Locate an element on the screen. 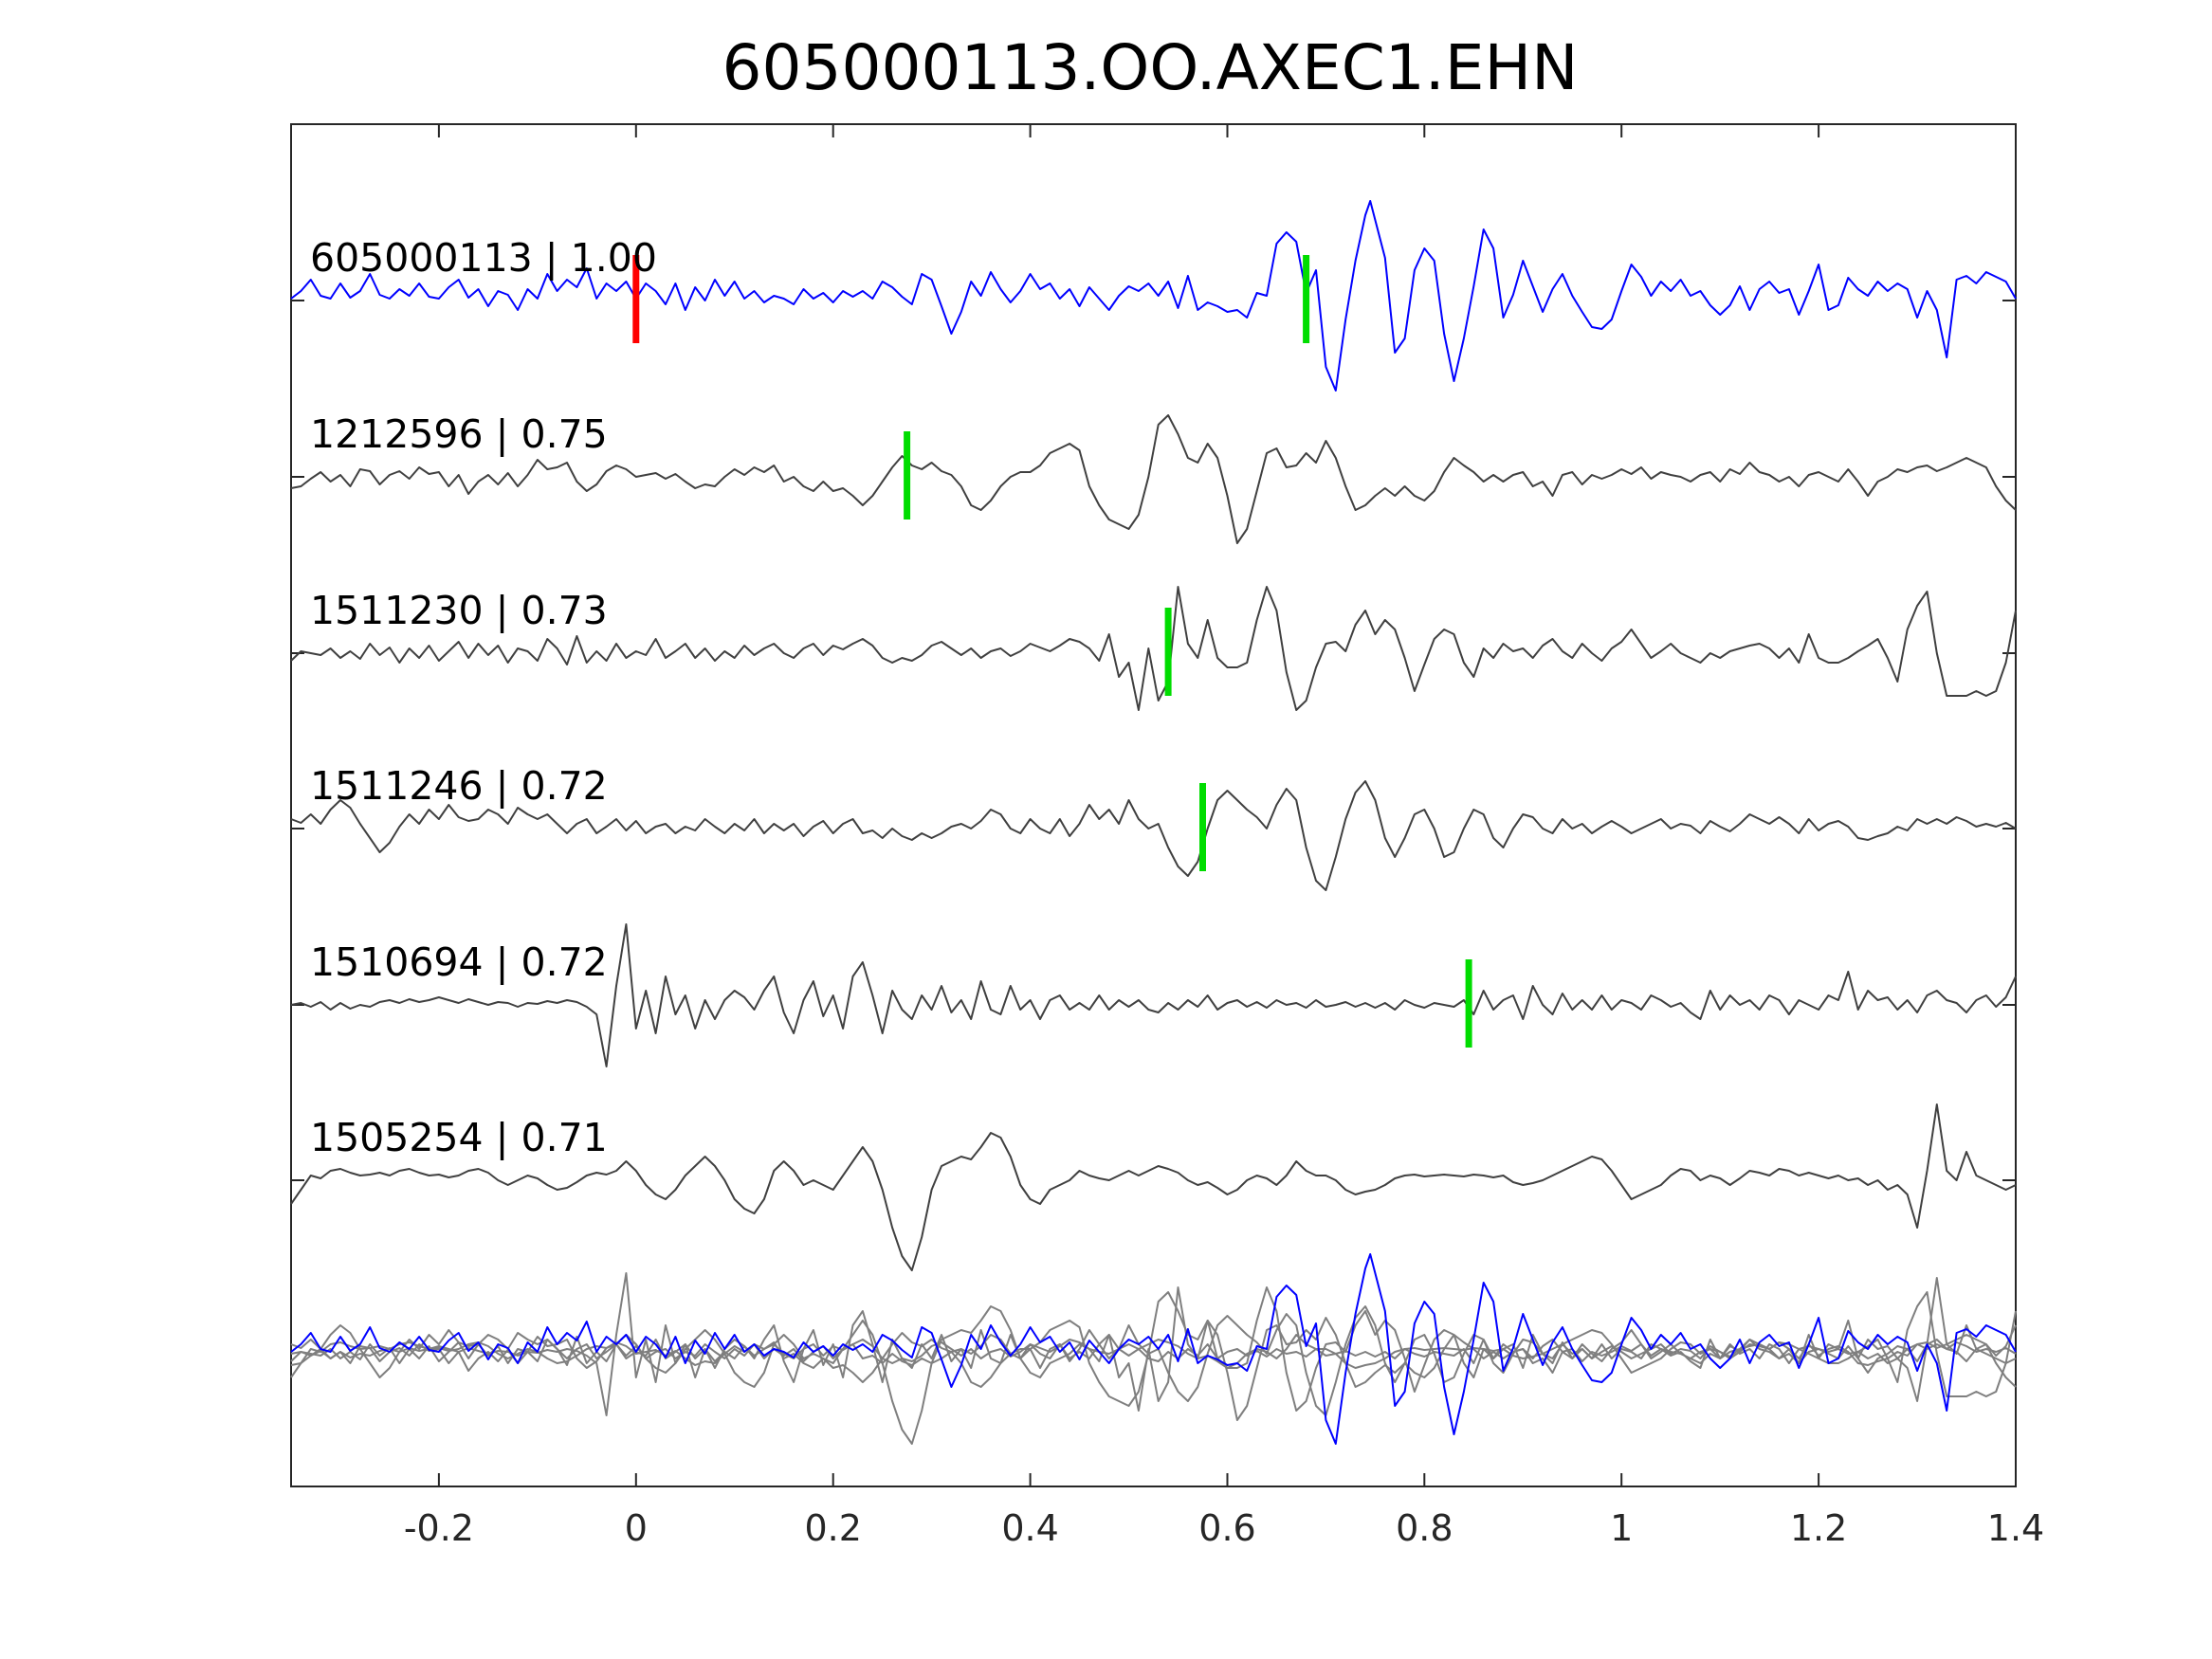  x-tick-label: 0.8 is located at coordinates (1424, 1528).